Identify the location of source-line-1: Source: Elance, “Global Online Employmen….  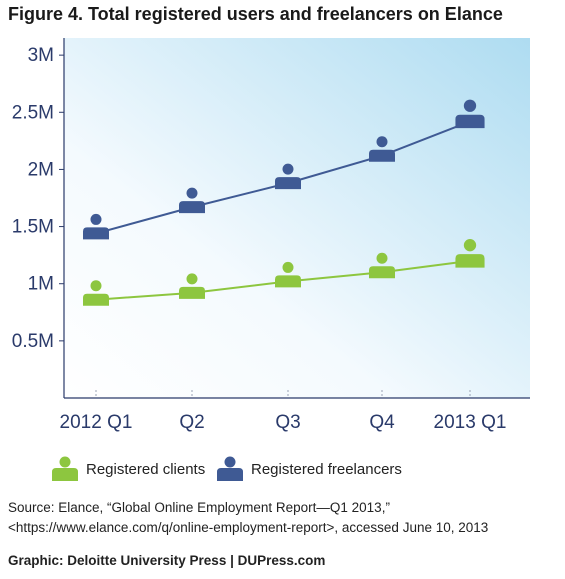
(199, 507).